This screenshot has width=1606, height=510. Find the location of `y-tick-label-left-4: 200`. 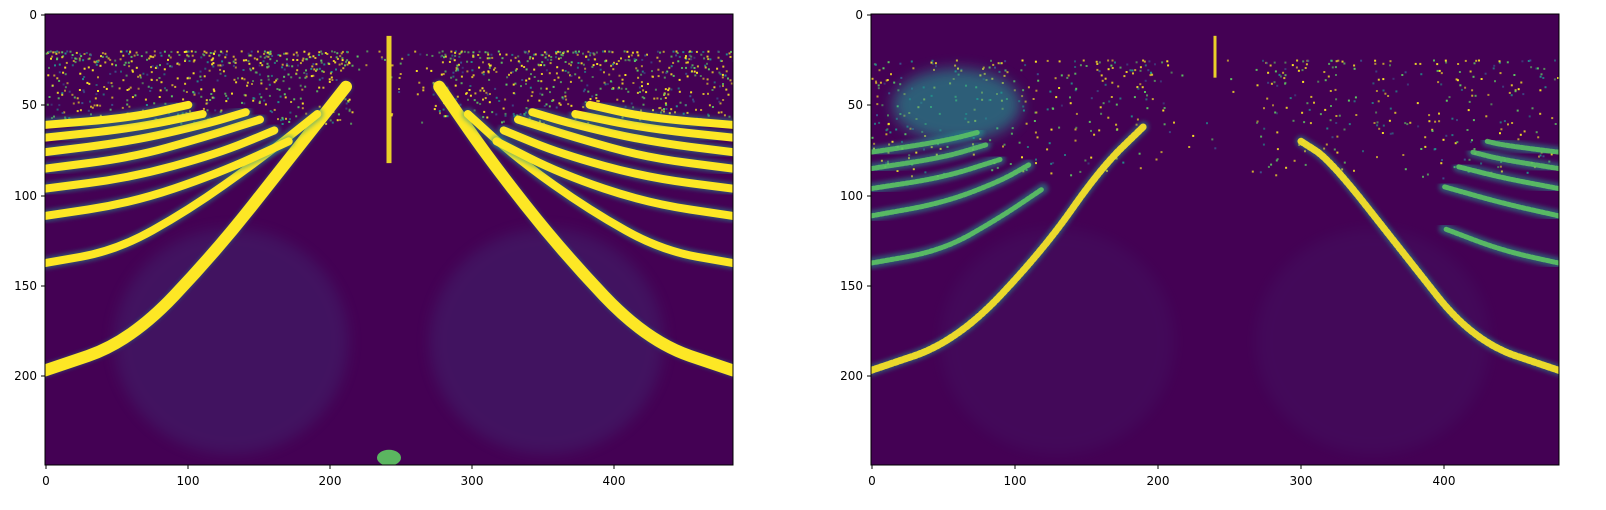

y-tick-label-left-4: 200 is located at coordinates (25, 376).